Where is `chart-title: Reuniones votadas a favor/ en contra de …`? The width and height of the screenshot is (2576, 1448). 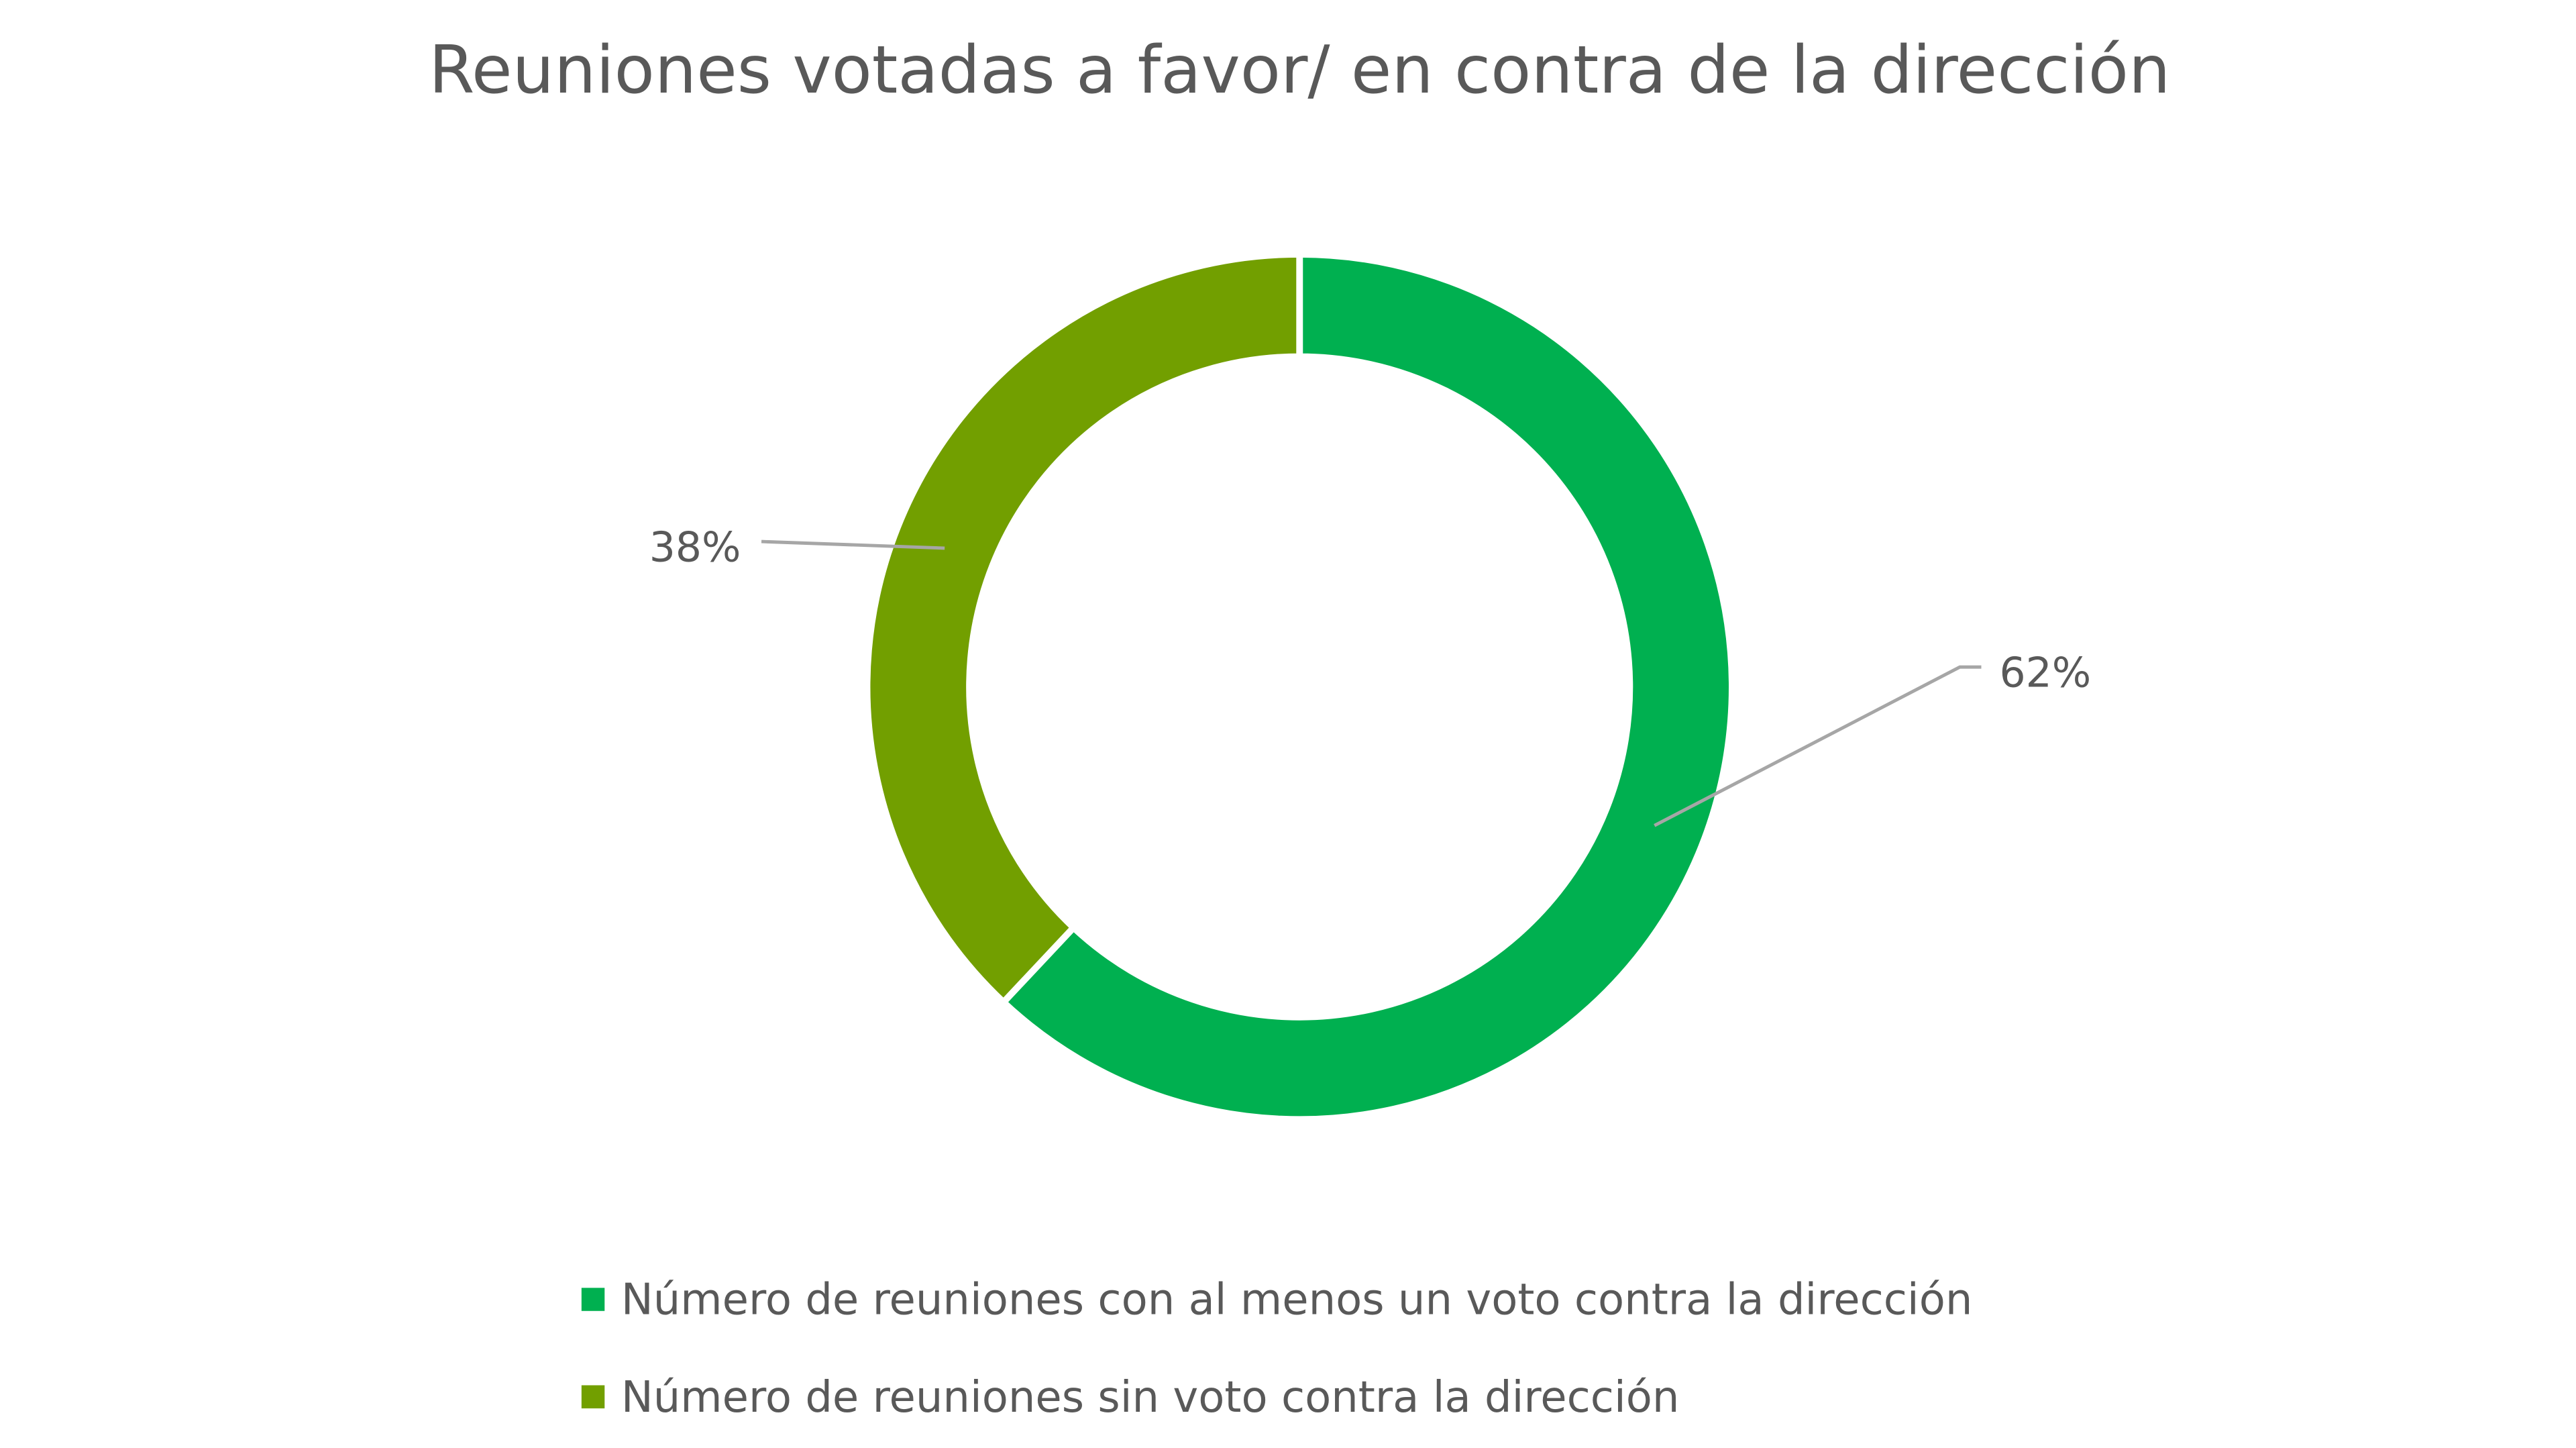
chart-title: Reuniones votadas a favor/ en contra de … is located at coordinates (1299, 70).